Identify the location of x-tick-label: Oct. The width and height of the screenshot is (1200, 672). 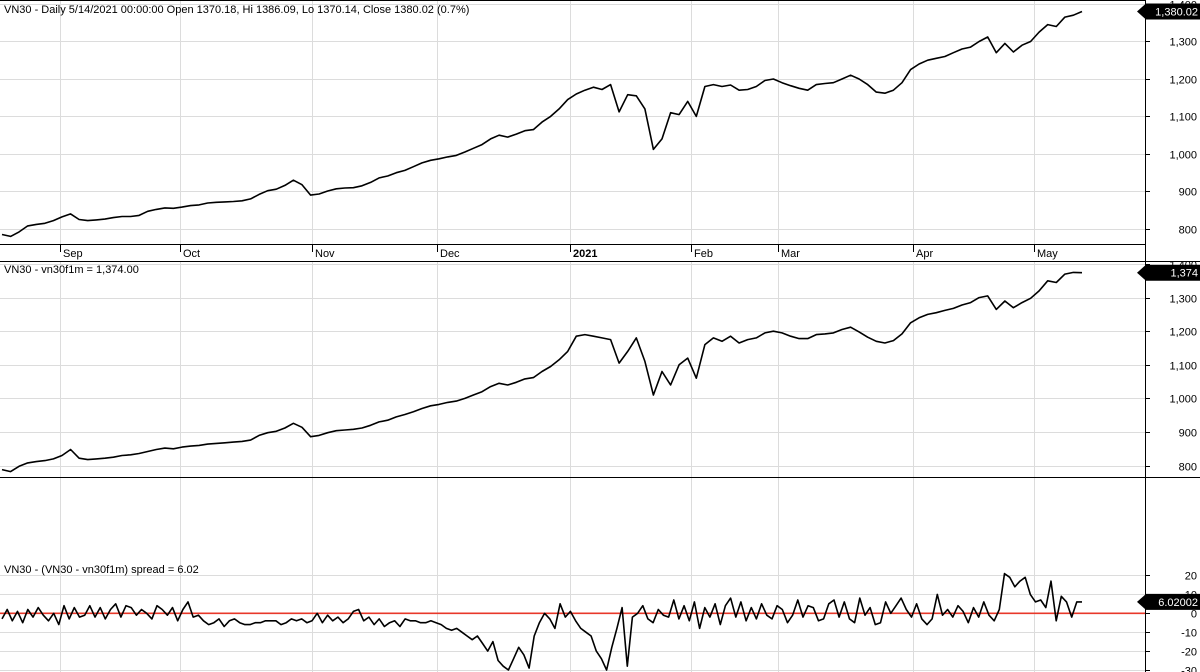
(191, 254).